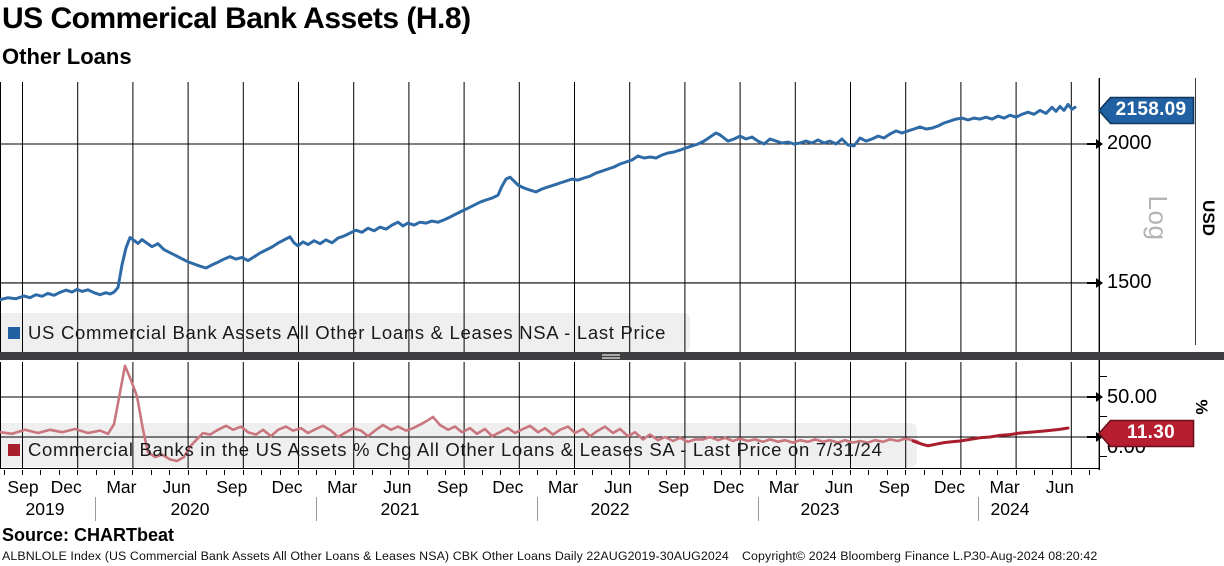 This screenshot has height=566, width=1224. What do you see at coordinates (1129, 282) in the screenshot?
I see `top-ytick-1500: 1500` at bounding box center [1129, 282].